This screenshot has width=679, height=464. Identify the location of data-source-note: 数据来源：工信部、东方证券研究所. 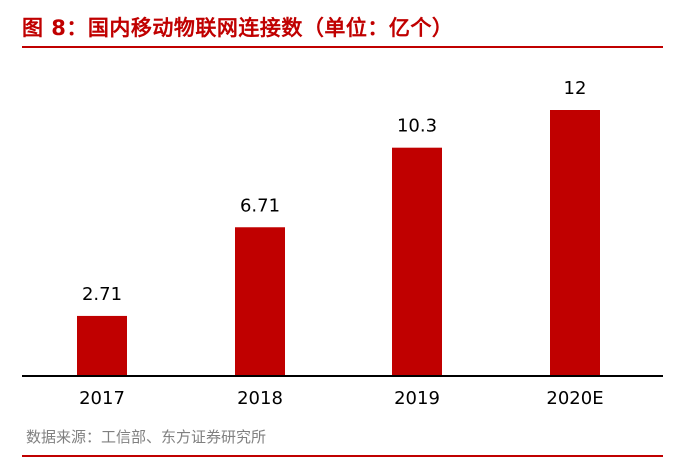
(146, 437).